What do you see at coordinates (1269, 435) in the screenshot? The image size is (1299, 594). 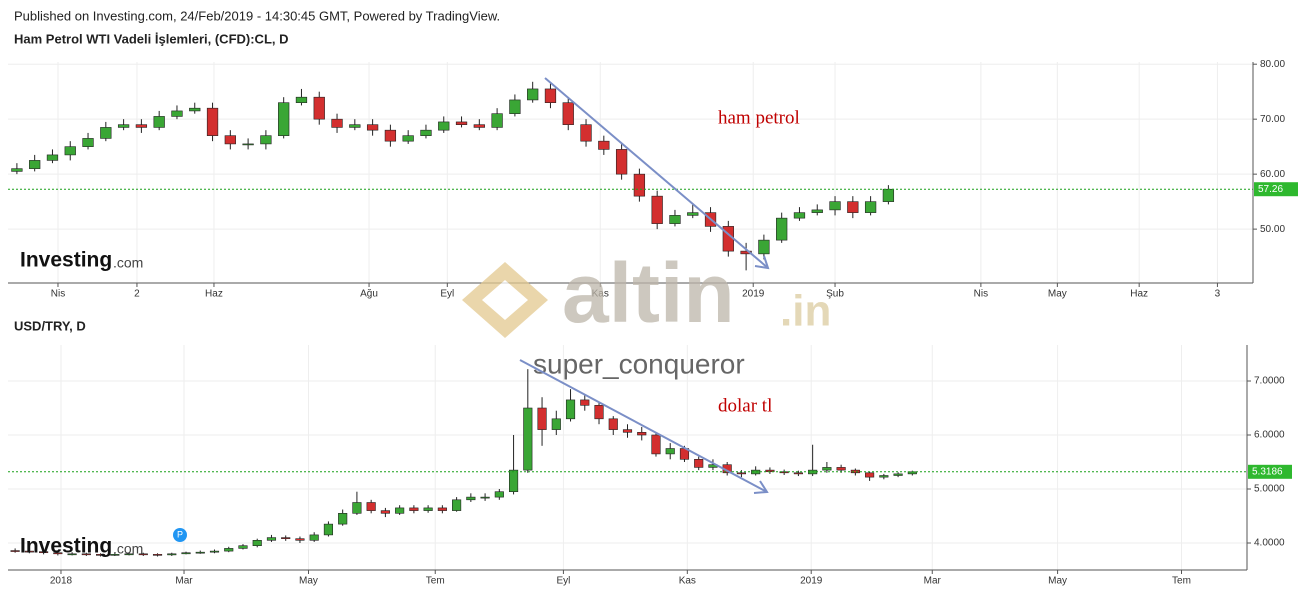 I see `y-tick-label: 6.0000` at bounding box center [1269, 435].